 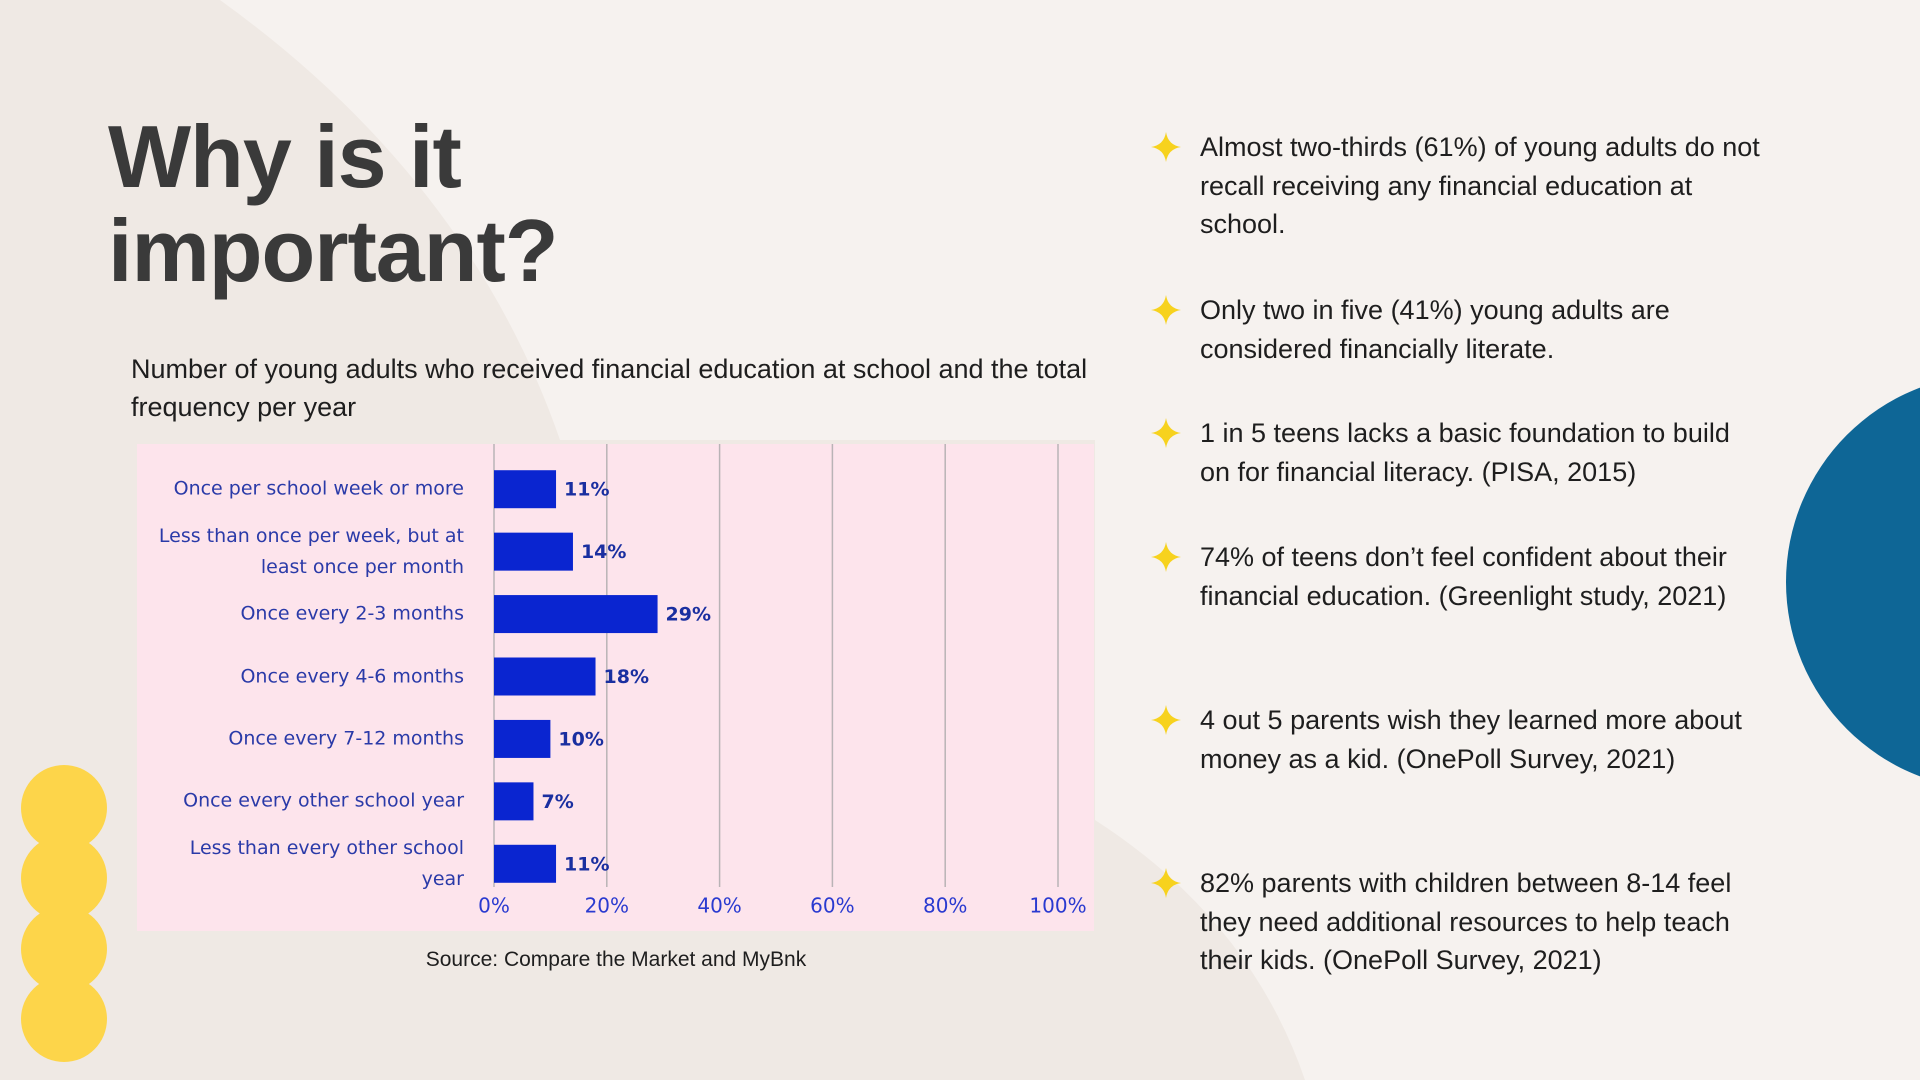 What do you see at coordinates (318, 488) in the screenshot?
I see `y-tick-label: Once per school week or more` at bounding box center [318, 488].